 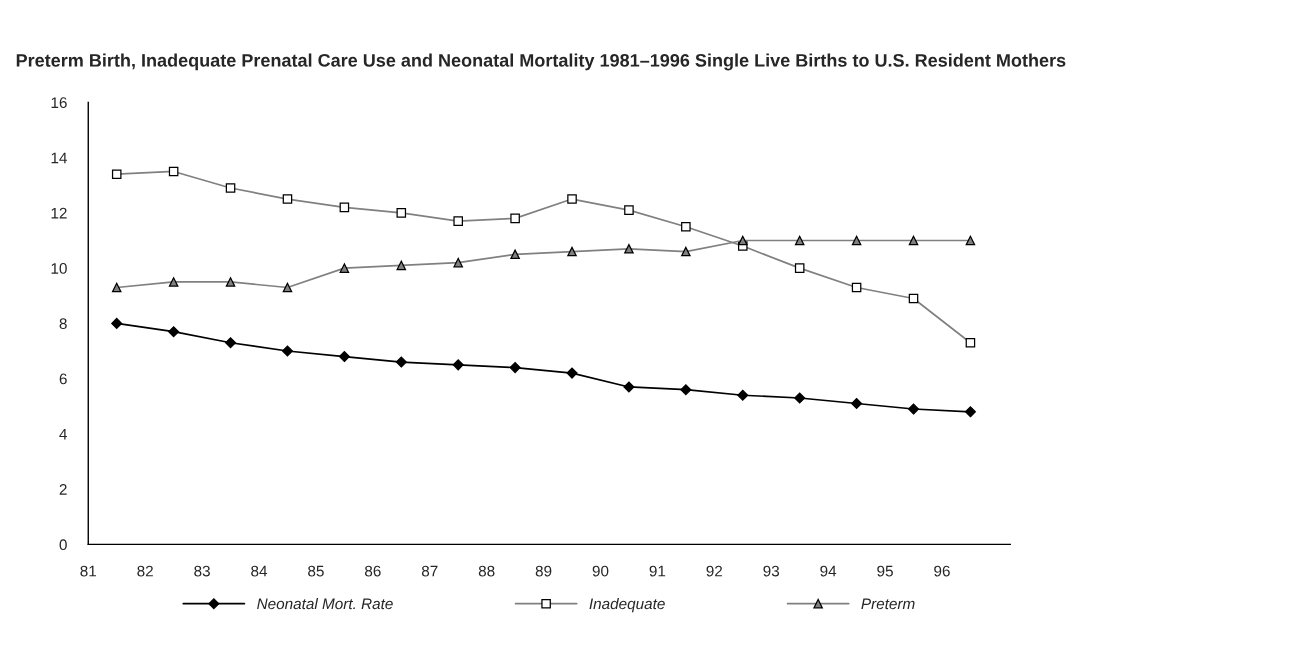 What do you see at coordinates (942, 571) in the screenshot?
I see `x-tick-label: 96` at bounding box center [942, 571].